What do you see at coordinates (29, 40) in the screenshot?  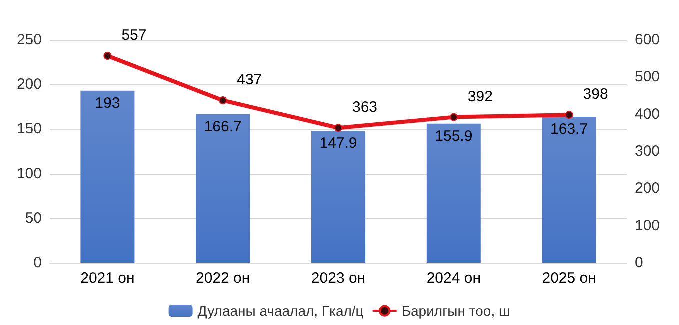 I see `y-tick-label: 250` at bounding box center [29, 40].